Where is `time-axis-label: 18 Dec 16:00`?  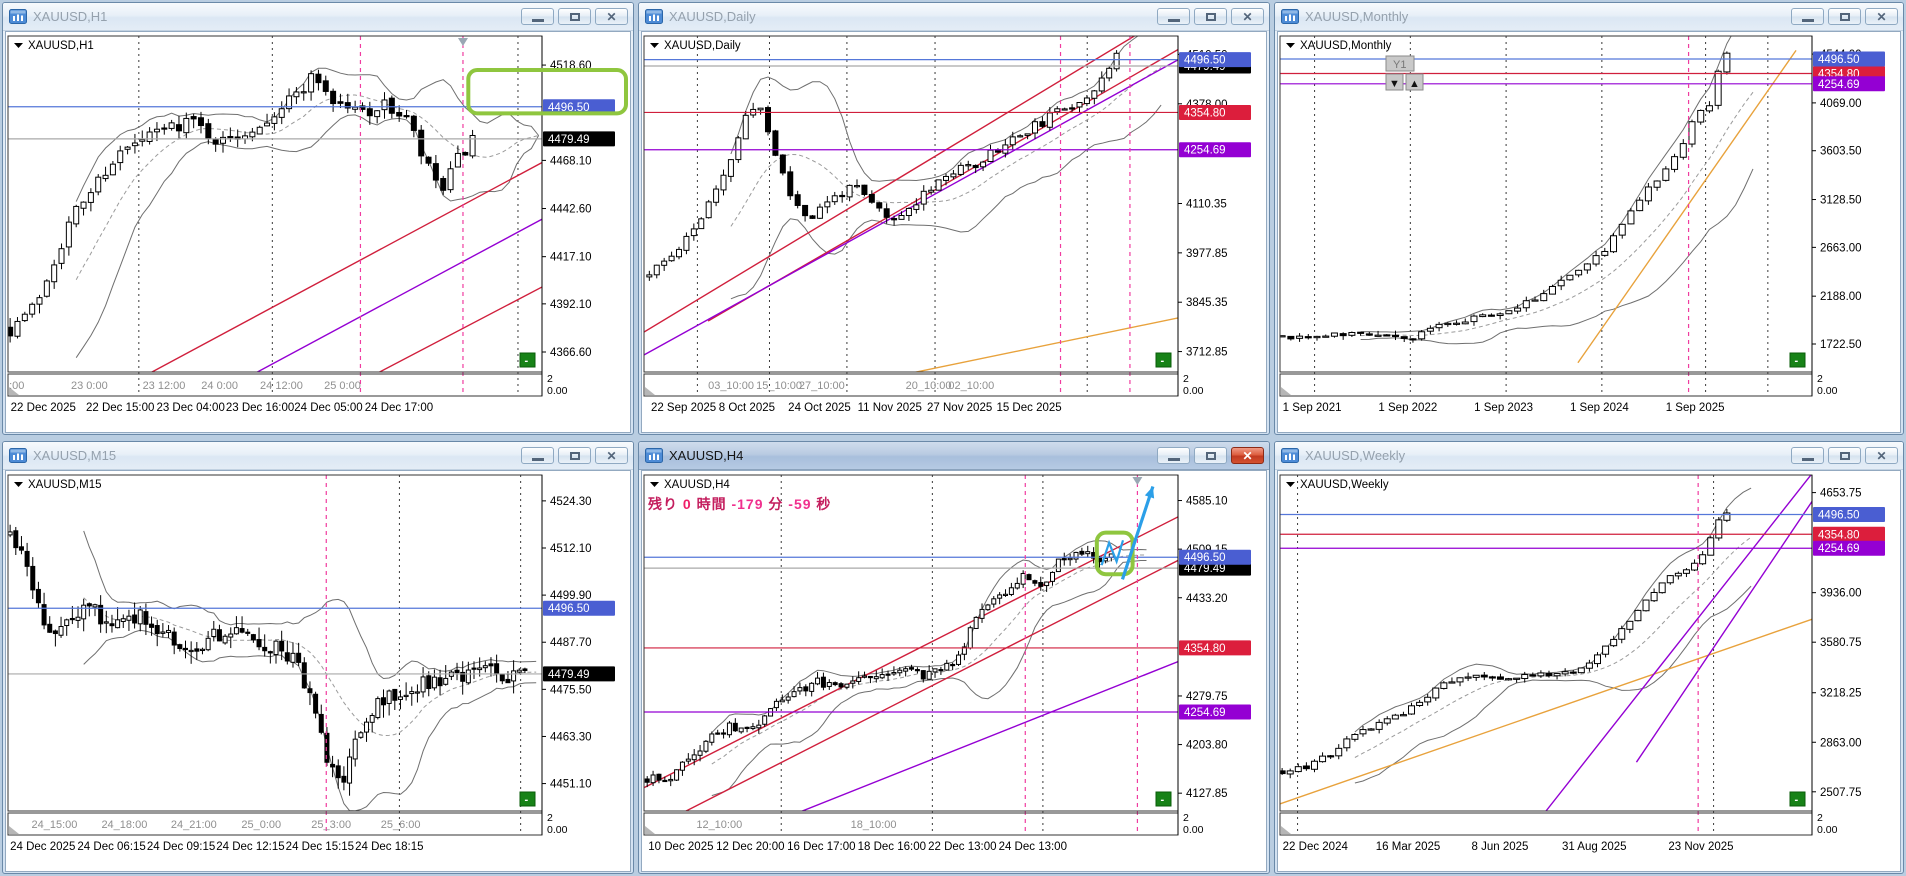 time-axis-label: 18 Dec 16:00 is located at coordinates (892, 847).